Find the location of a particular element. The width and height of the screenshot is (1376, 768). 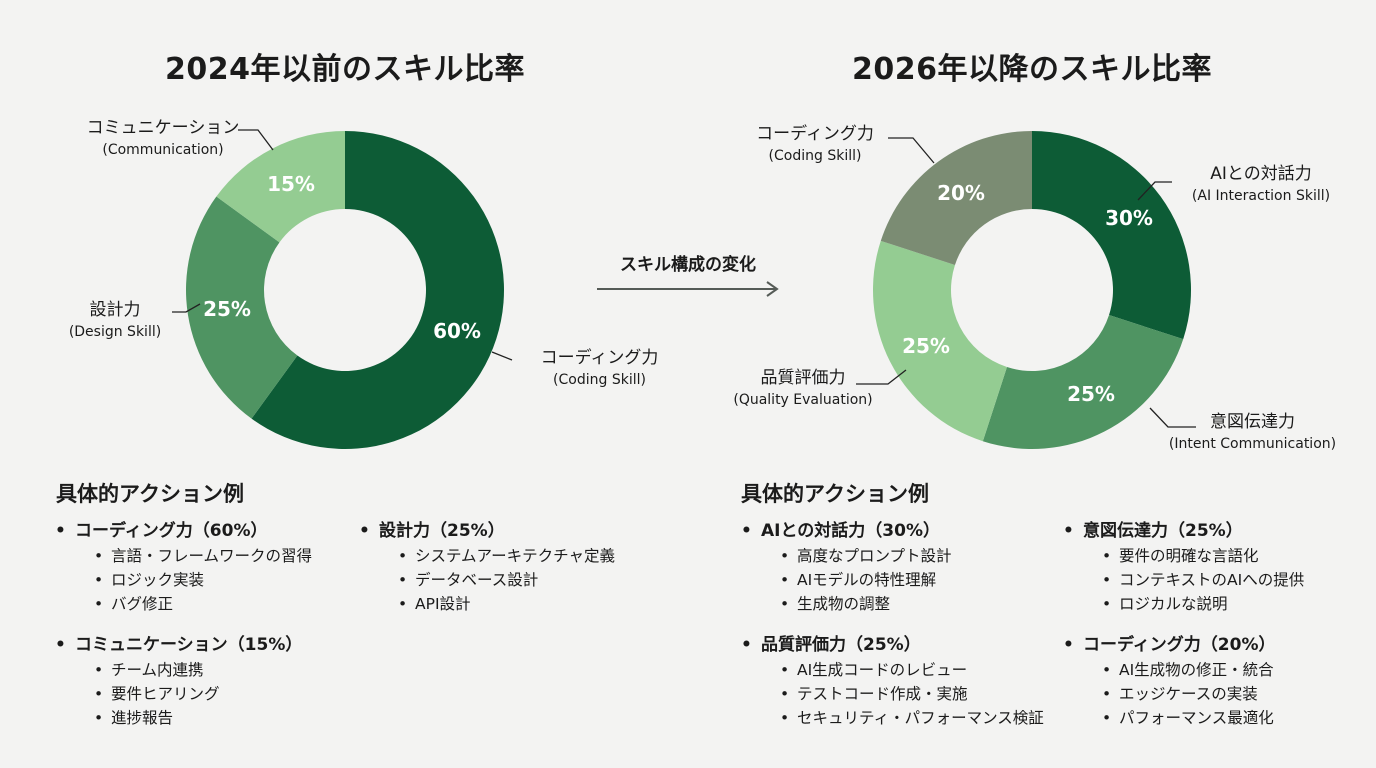

leader-quality is located at coordinates (881, 377).